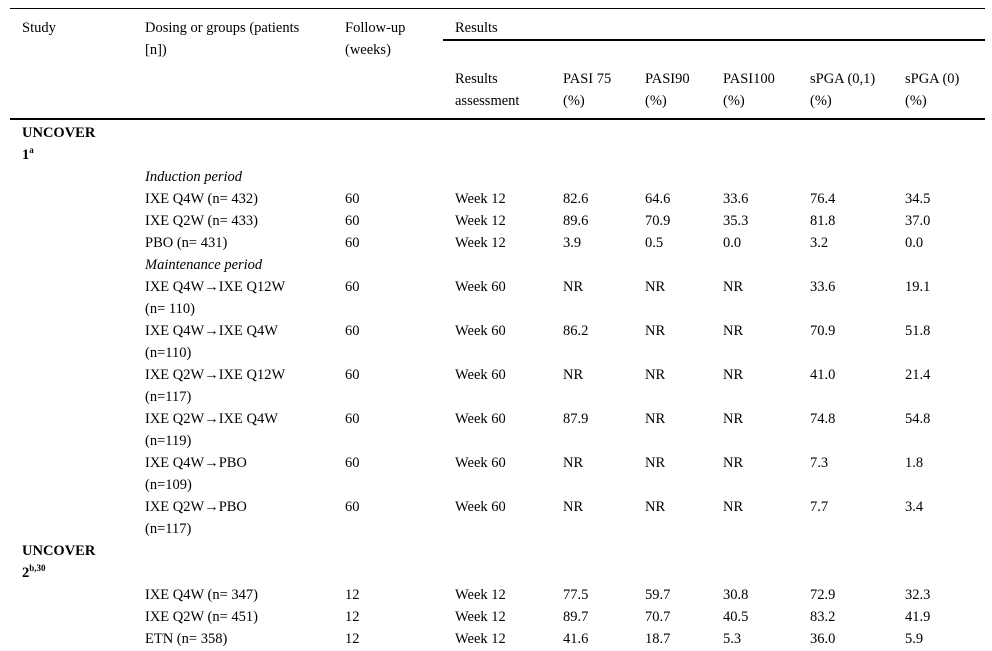 The image size is (992, 651). What do you see at coordinates (194, 177) in the screenshot?
I see `period-label: Induction period` at bounding box center [194, 177].